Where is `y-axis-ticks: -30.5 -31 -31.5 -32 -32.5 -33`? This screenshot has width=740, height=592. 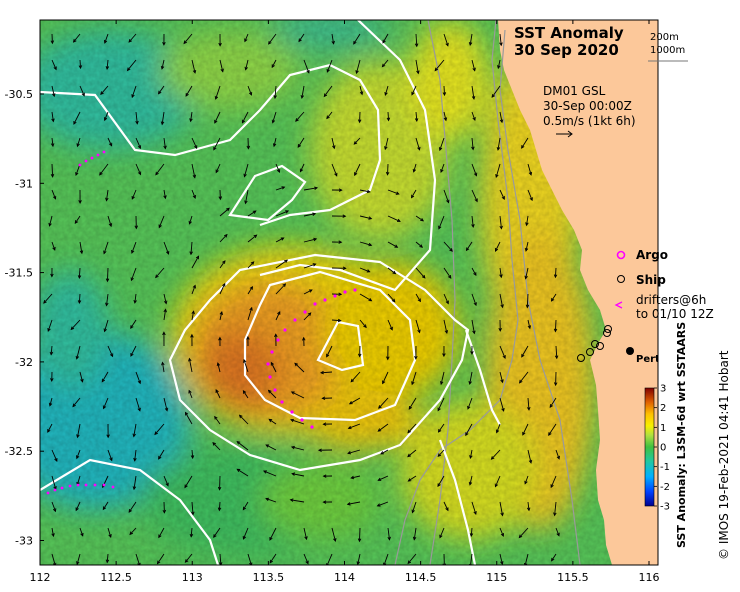 y-axis-ticks: -30.5 -31 -31.5 -32 -32.5 -33 is located at coordinates (24, 318).